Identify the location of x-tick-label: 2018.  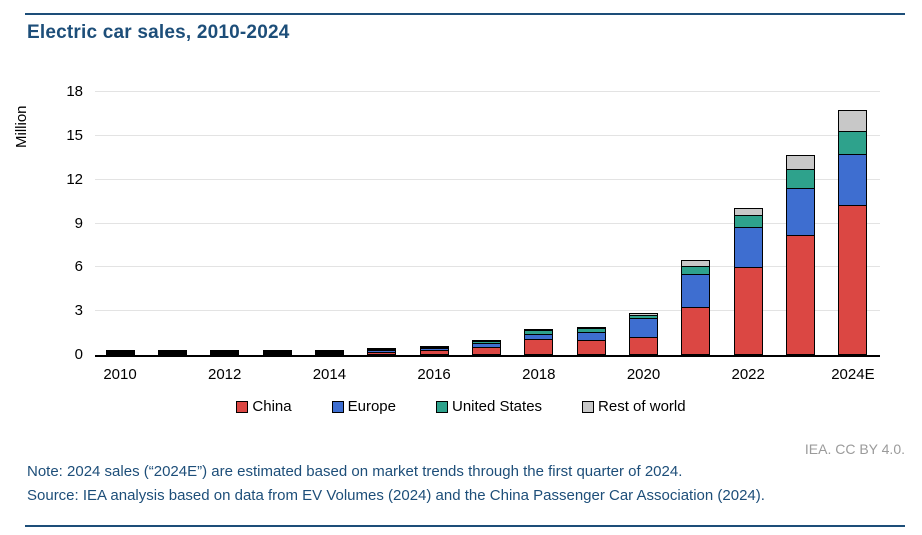
(539, 374).